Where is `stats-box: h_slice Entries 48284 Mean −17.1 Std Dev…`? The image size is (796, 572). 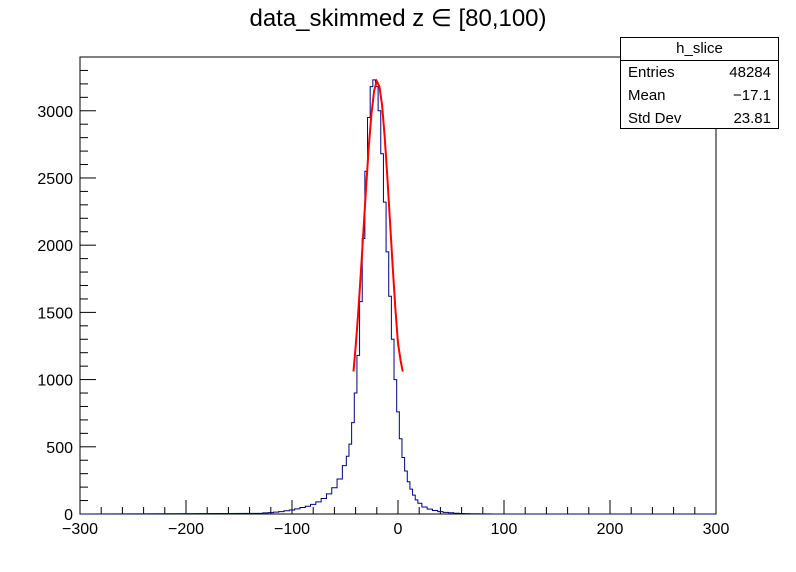
stats-box: h_slice Entries 48284 Mean −17.1 Std Dev… is located at coordinates (699, 83).